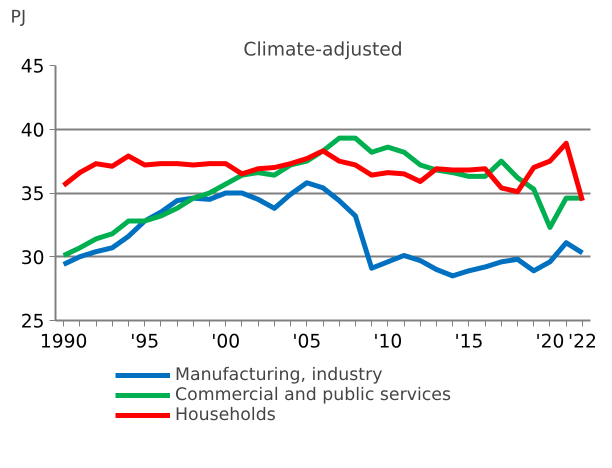 The height and width of the screenshot is (468, 612). What do you see at coordinates (32, 322) in the screenshot?
I see `y-tick-label: 25` at bounding box center [32, 322].